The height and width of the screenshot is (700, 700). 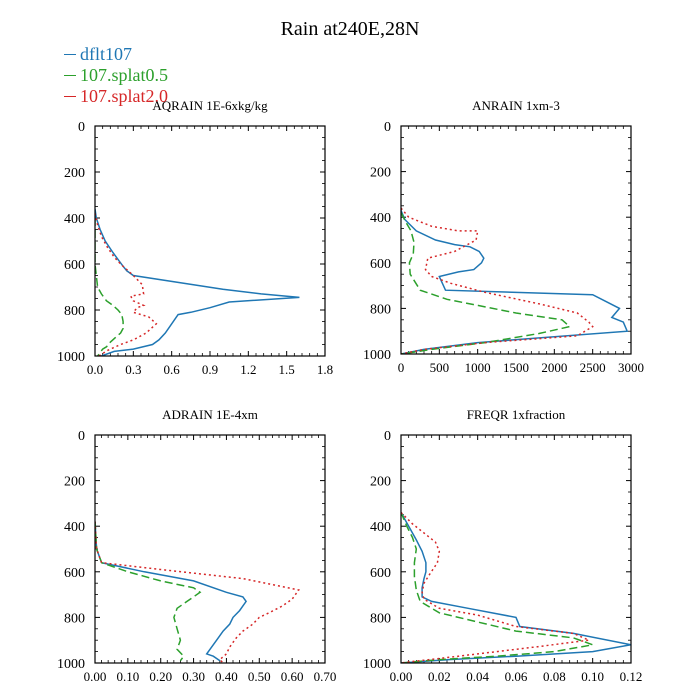 What do you see at coordinates (631, 676) in the screenshot?
I see `x-tick-label: 0.12` at bounding box center [631, 676].